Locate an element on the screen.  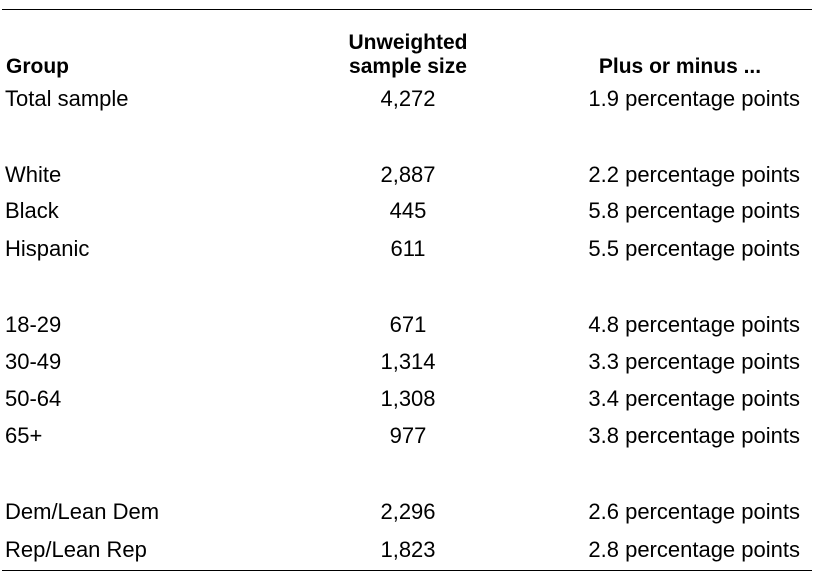
row-sample-size: 4,272 is located at coordinates (408, 98).